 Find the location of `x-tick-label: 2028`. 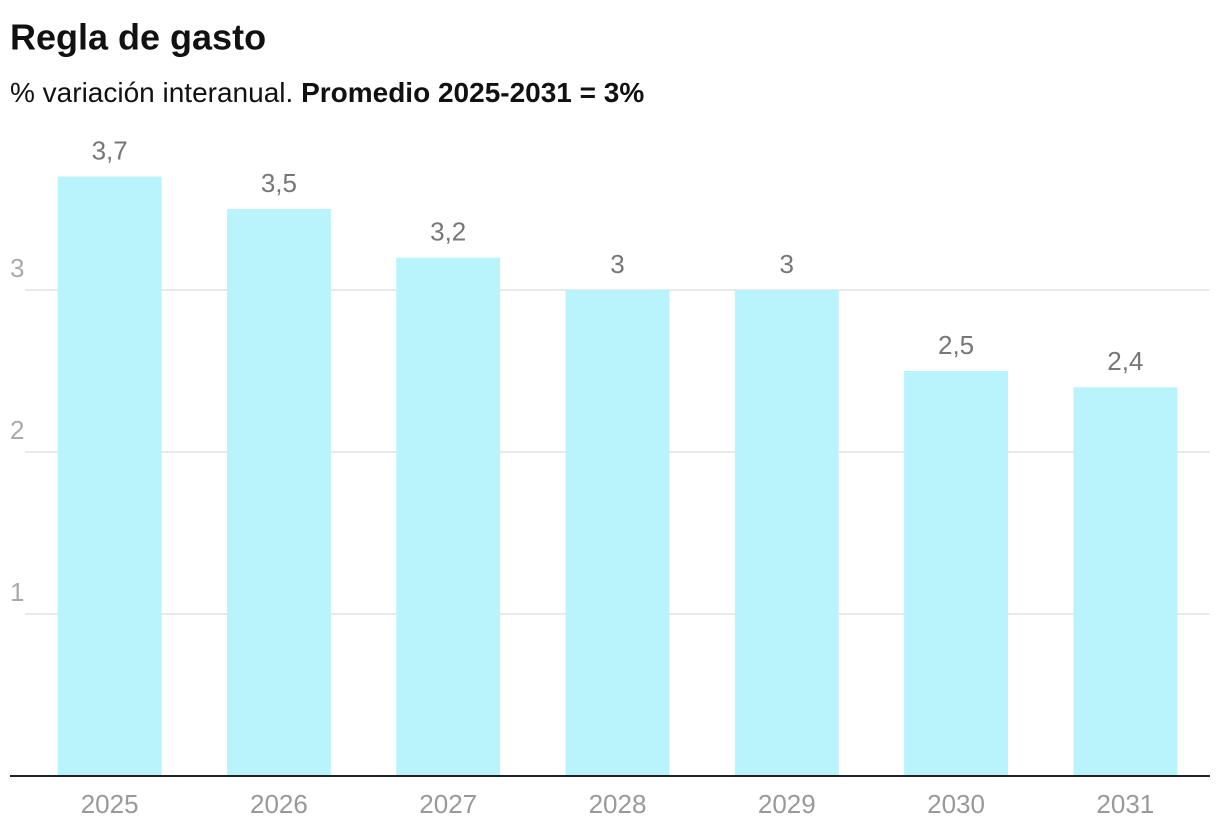

x-tick-label: 2028 is located at coordinates (618, 804).